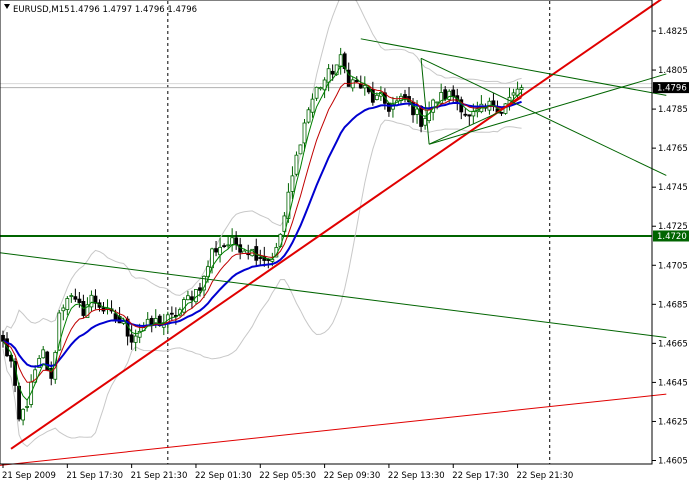 Image resolution: width=689 pixels, height=486 pixels. I want to click on level-tag-background, so click(671, 236).